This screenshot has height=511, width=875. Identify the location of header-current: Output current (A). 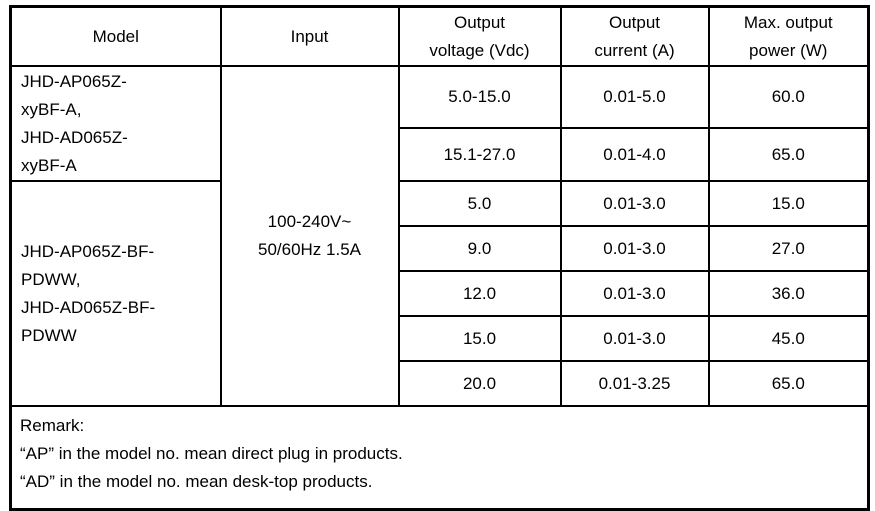
(634, 36).